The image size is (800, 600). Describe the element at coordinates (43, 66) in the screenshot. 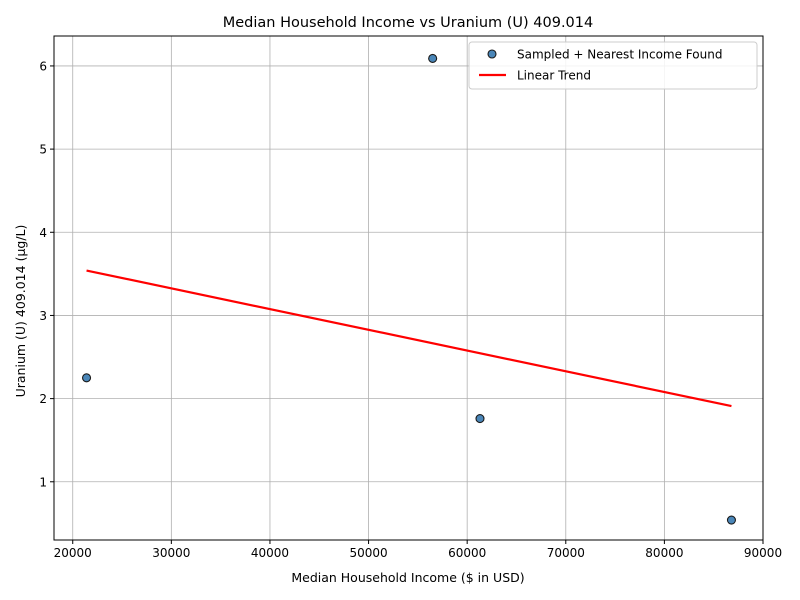

I see `y-tick-label: 6` at that location.